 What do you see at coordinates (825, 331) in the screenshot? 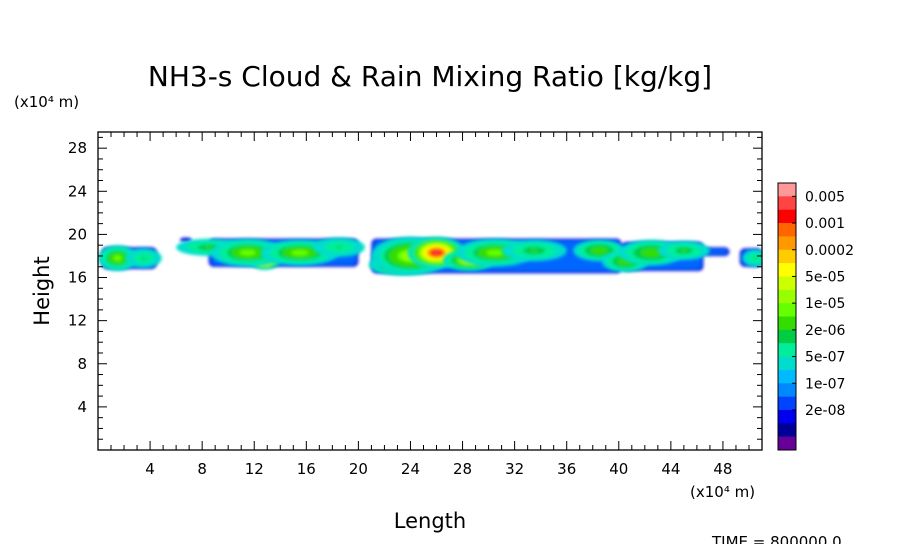
I see `colorbar-label: 2e-06` at bounding box center [825, 331].